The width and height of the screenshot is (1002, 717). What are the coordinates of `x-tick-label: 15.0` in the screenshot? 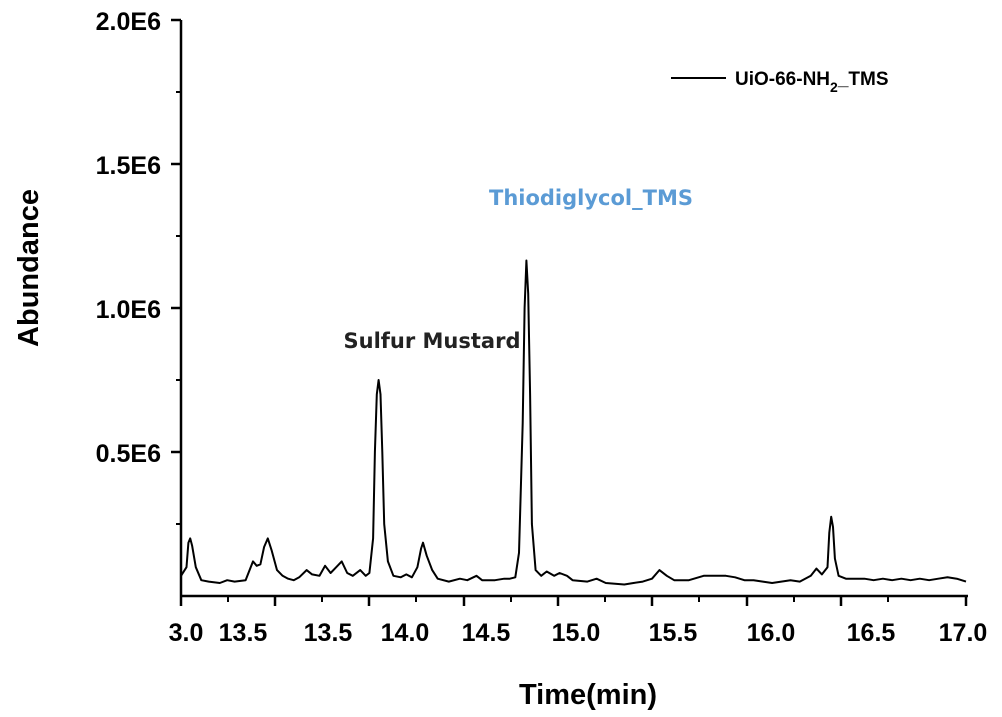 It's located at (576, 633).